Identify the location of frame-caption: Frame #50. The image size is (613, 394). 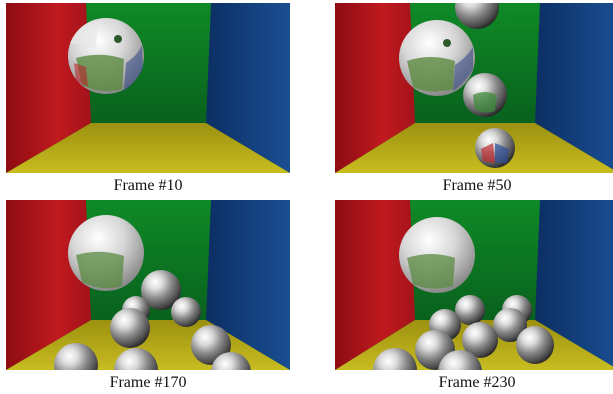
(477, 185).